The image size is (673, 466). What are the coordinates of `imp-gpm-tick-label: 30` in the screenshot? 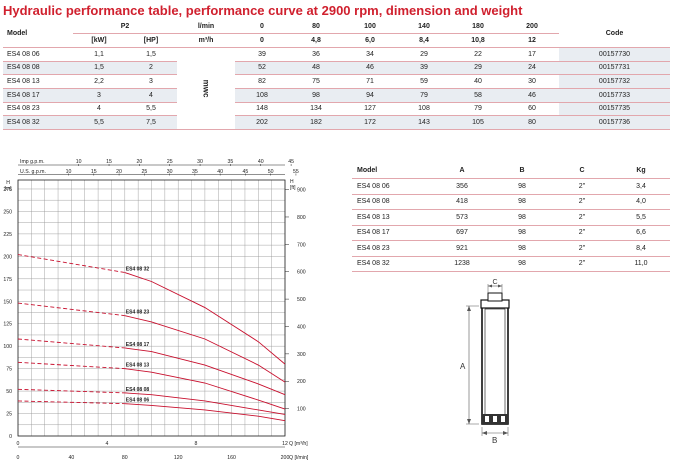 It's located at (200, 162).